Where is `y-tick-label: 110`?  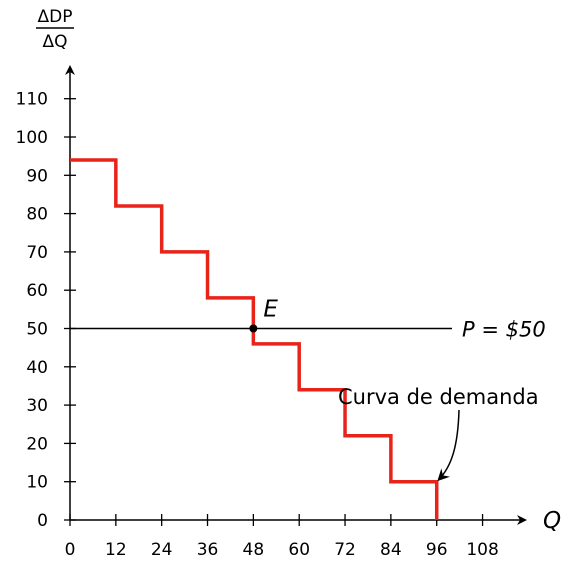
y-tick-label: 110 is located at coordinates (32, 100).